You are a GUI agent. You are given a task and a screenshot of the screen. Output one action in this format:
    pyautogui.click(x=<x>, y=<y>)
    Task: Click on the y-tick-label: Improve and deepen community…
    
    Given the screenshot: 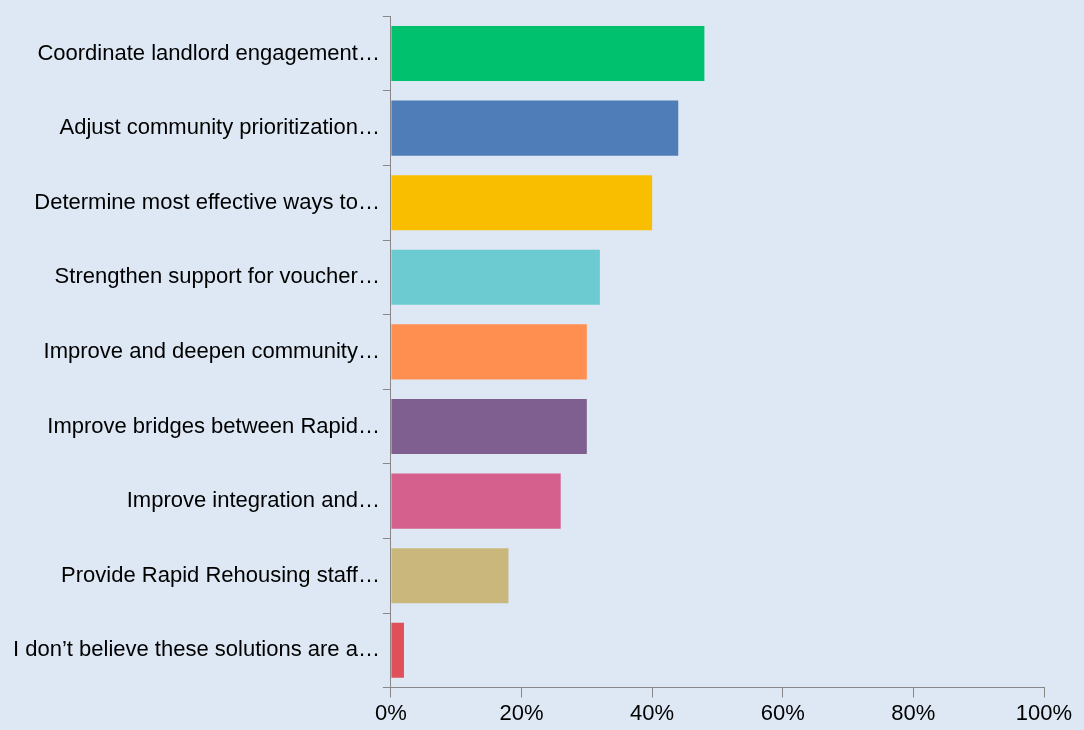 What is the action you would take?
    pyautogui.click(x=211, y=350)
    